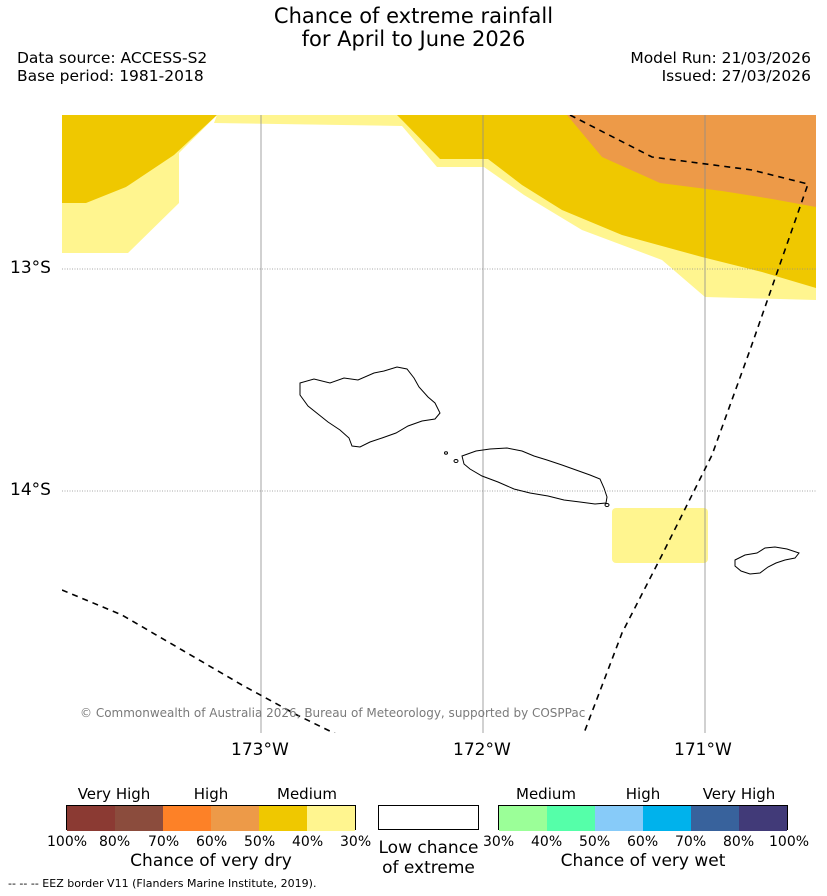 The image size is (827, 896). I want to click on dry-region-light-top-strip, so click(308, 120).